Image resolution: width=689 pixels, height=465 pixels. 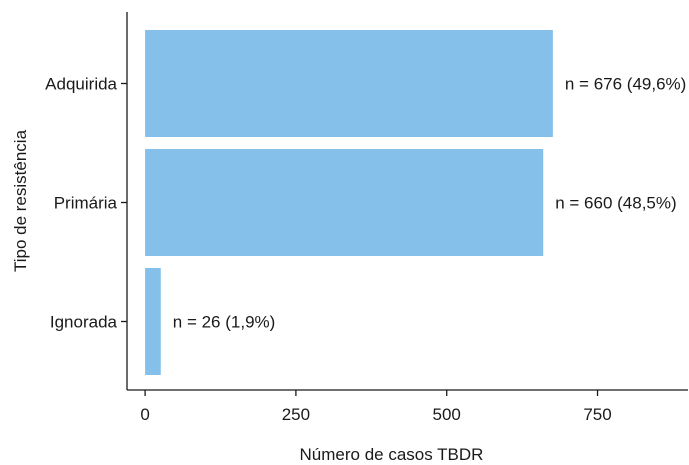 What do you see at coordinates (296, 414) in the screenshot?
I see `x-tick-label-1: 250` at bounding box center [296, 414].